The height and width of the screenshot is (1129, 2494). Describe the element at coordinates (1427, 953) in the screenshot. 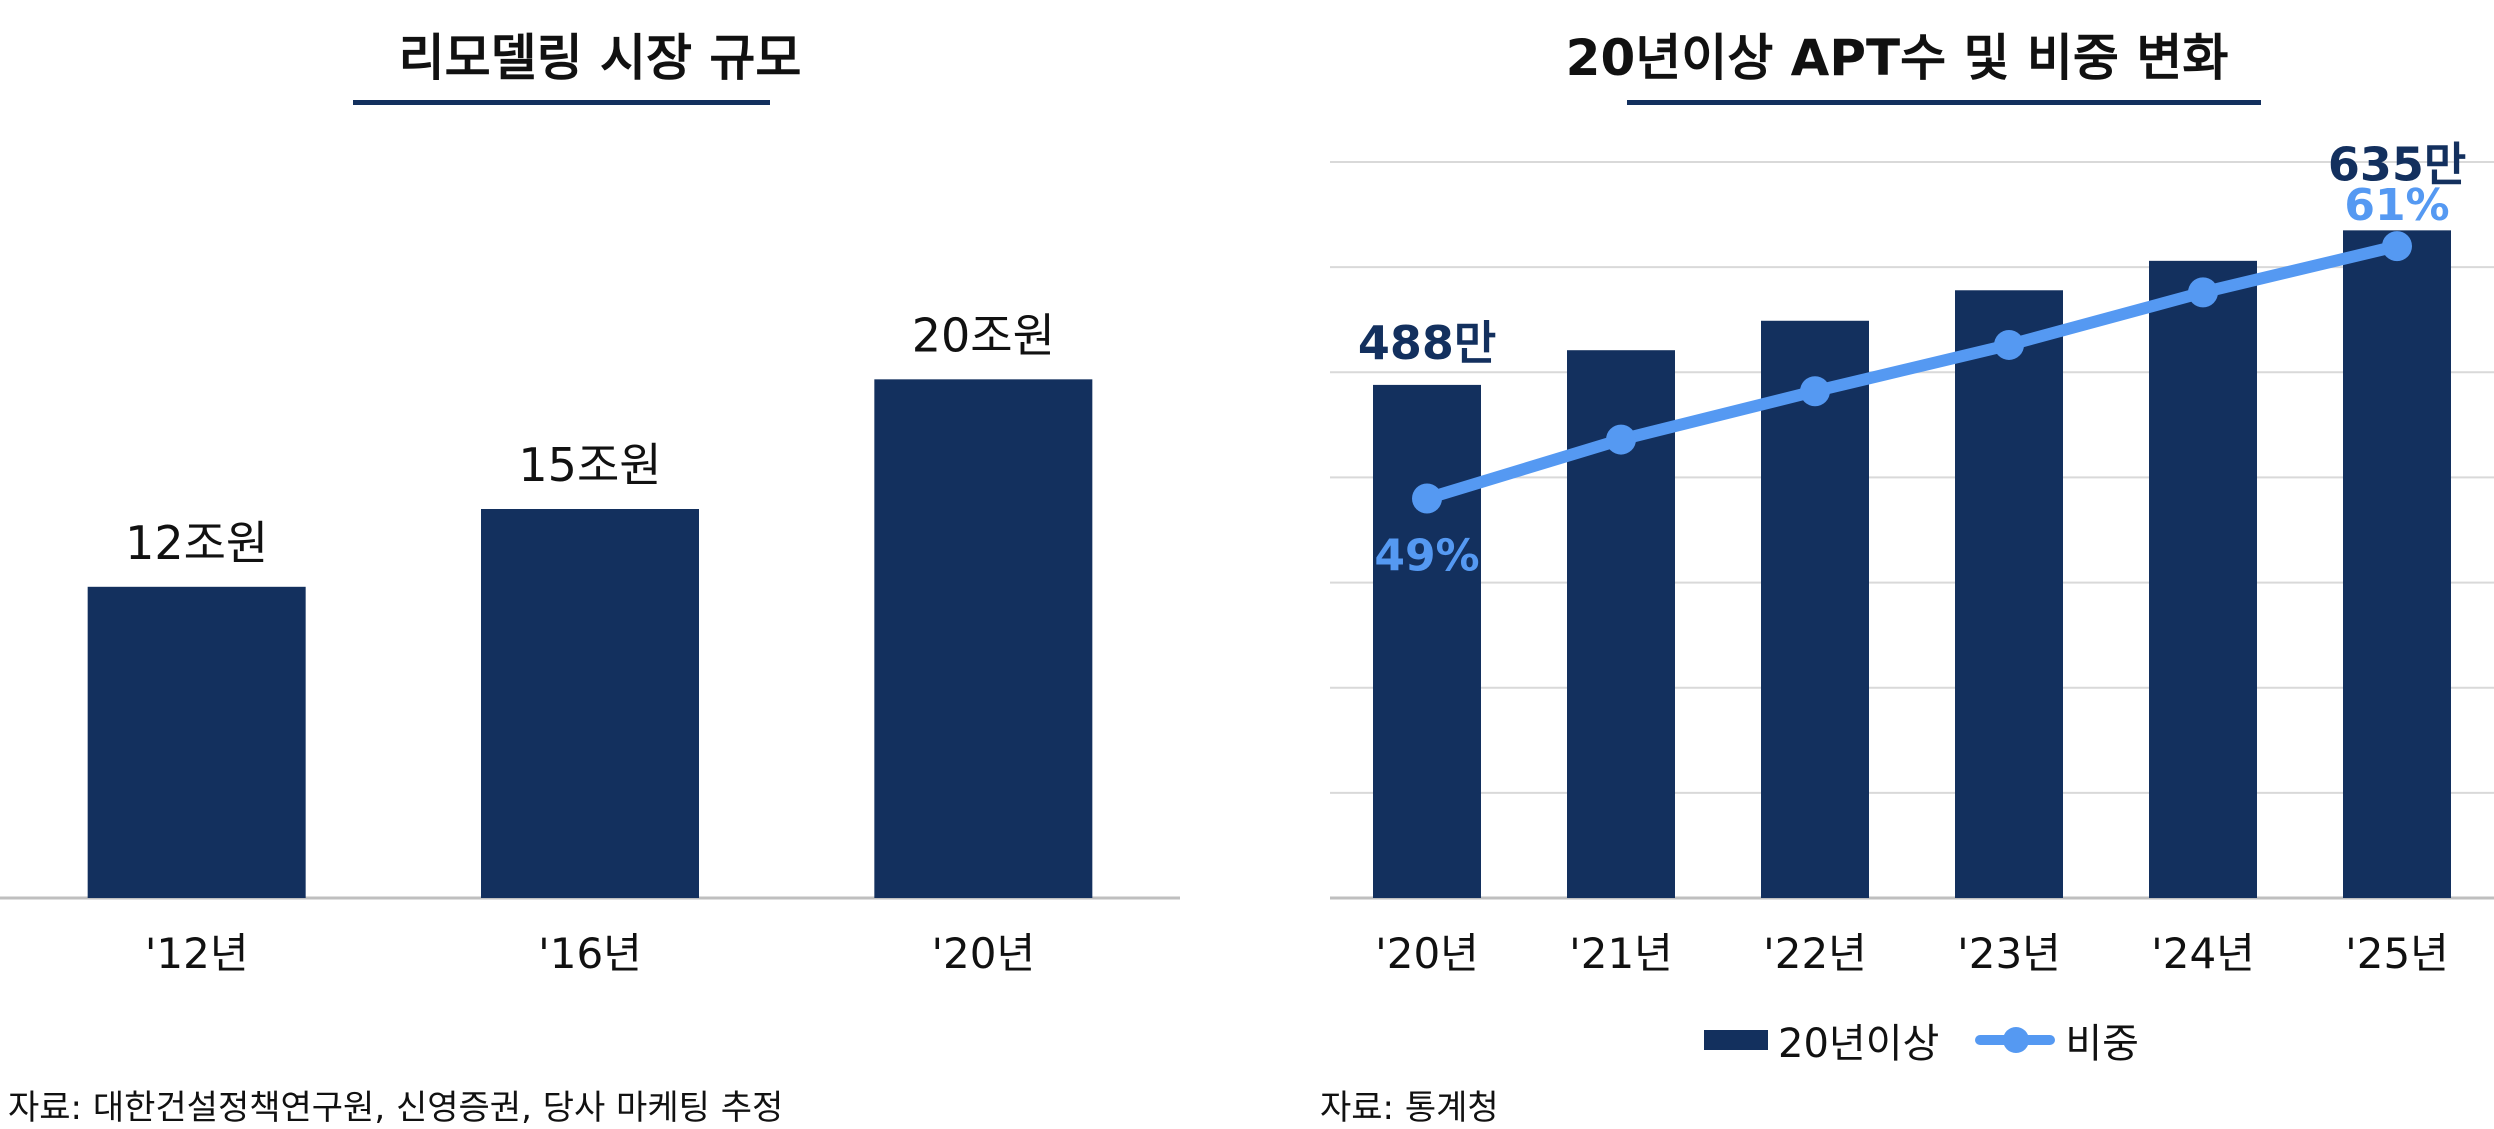

I see `right-x-tick-label-0: '20년` at that location.